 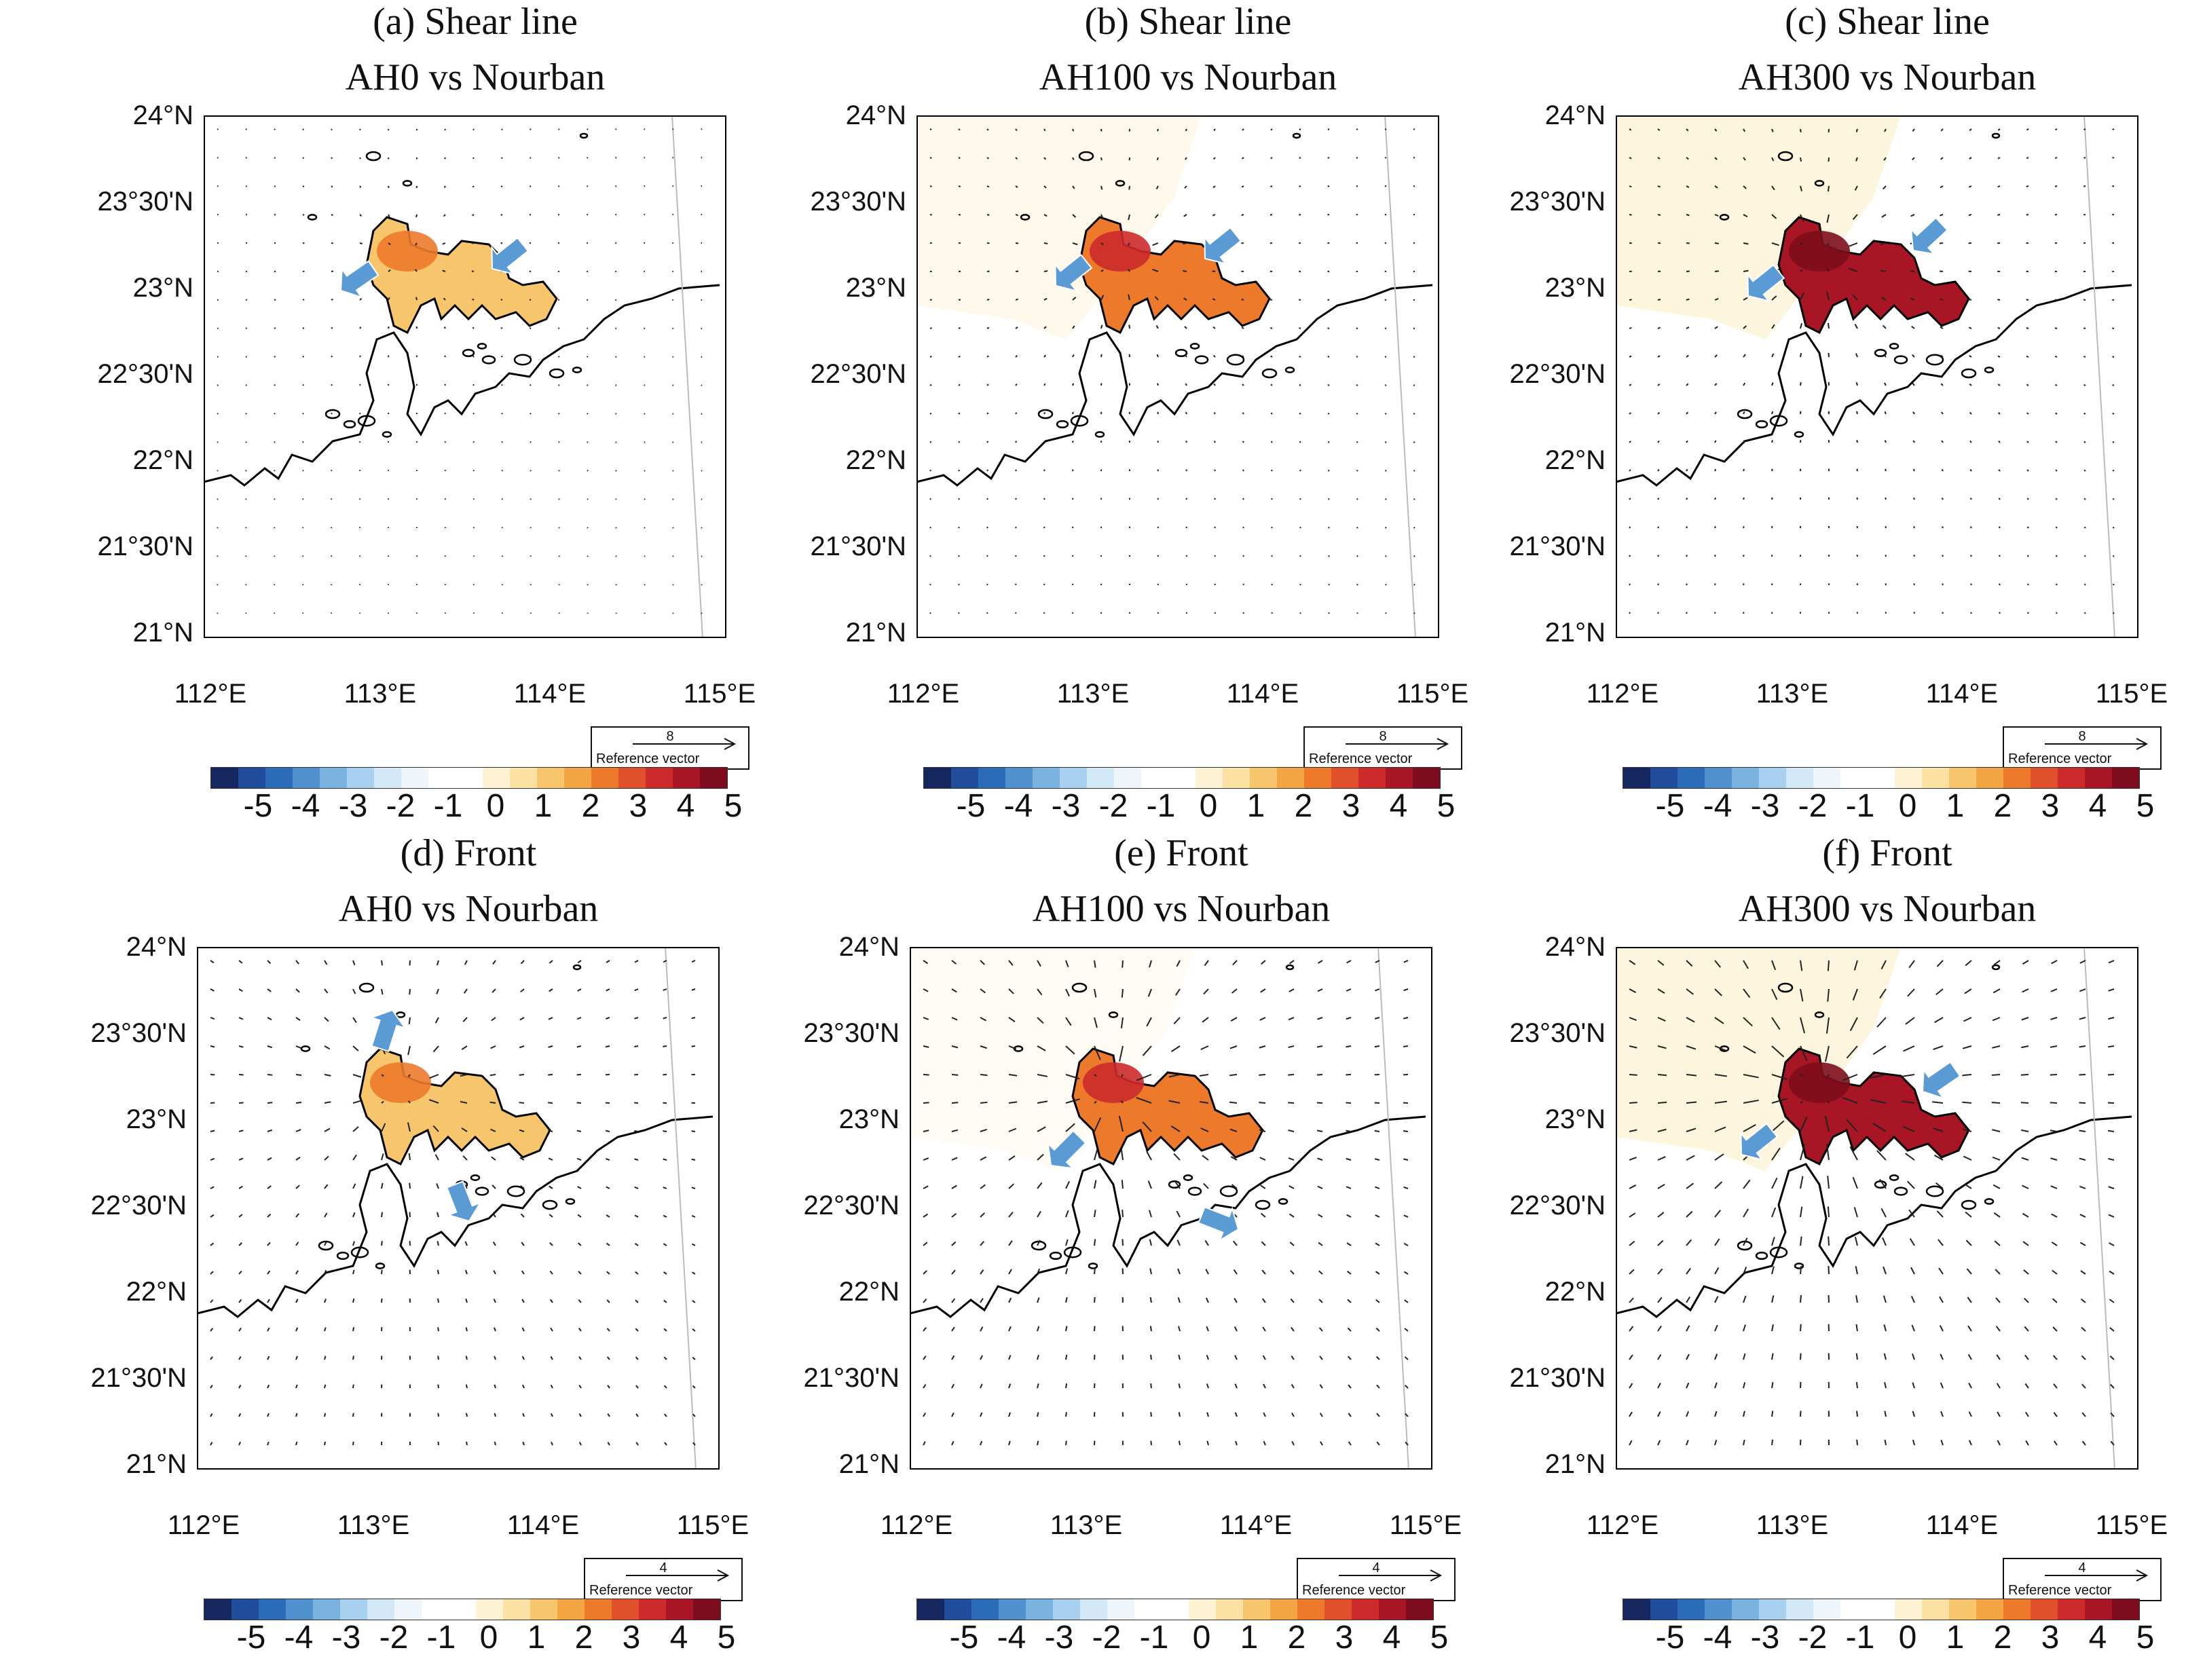 I want to click on lat-label: 21°30'N, so click(x=145, y=546).